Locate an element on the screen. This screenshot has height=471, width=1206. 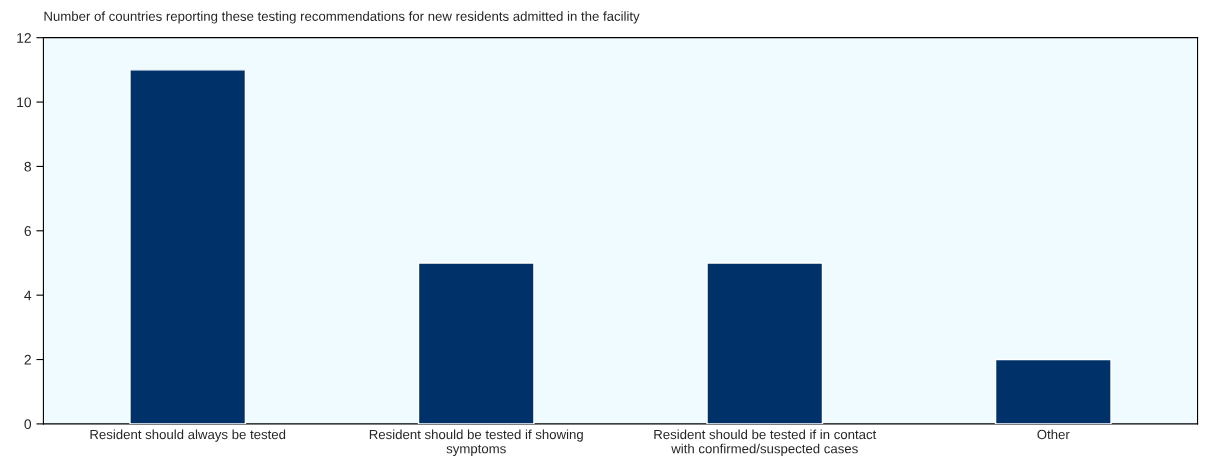
x-tick-label: Resident should always be tested is located at coordinates (188, 435).